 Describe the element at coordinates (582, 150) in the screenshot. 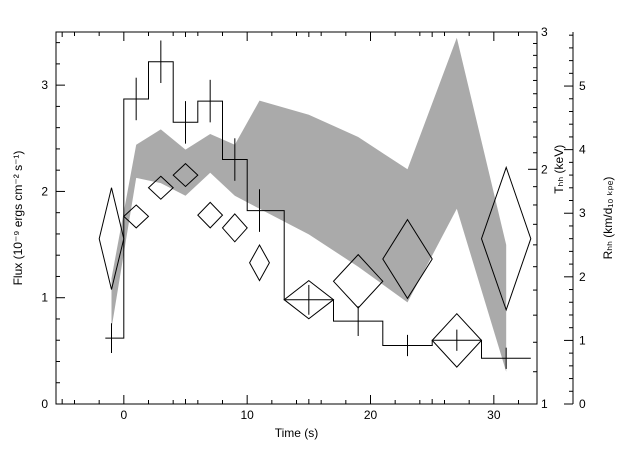

I see `y3-tick-label: 4` at that location.